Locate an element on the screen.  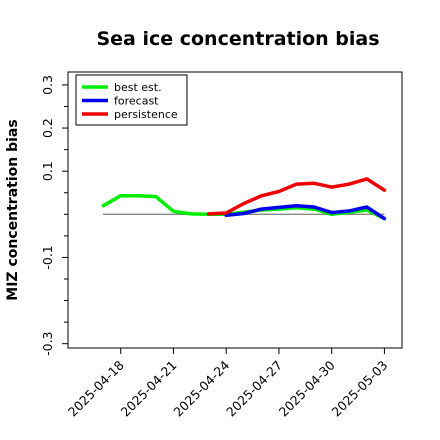
y-axis: -0.3 -0.1 0.1 0.2 0.3 is located at coordinates (54, 215).